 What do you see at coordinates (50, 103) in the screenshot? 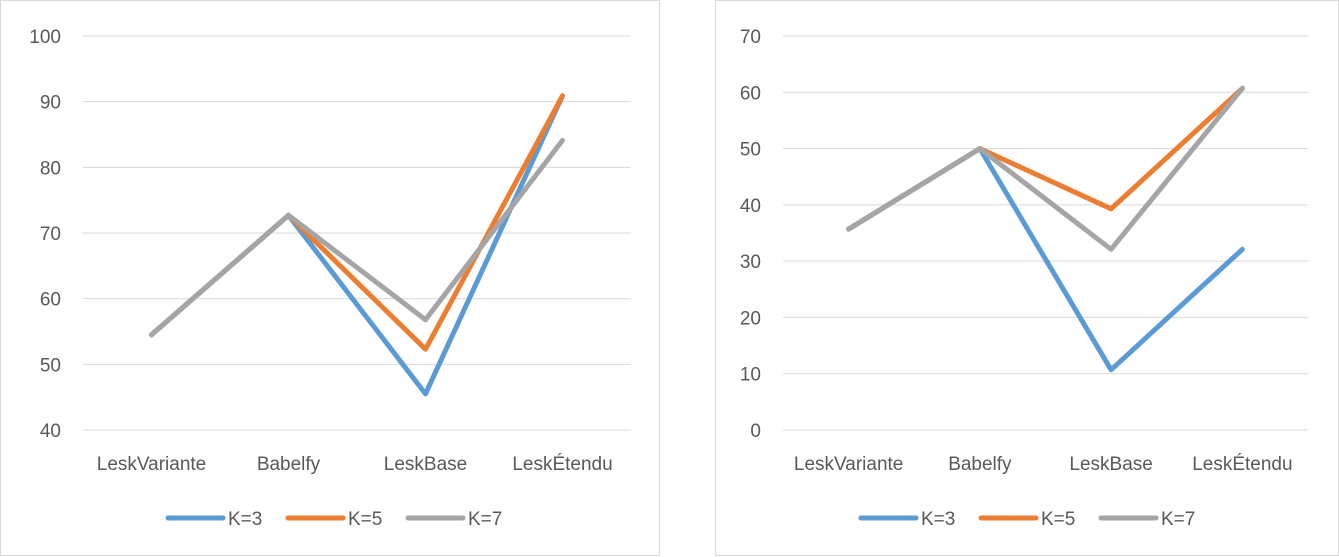
I see `y-tick-label: 90` at bounding box center [50, 103].